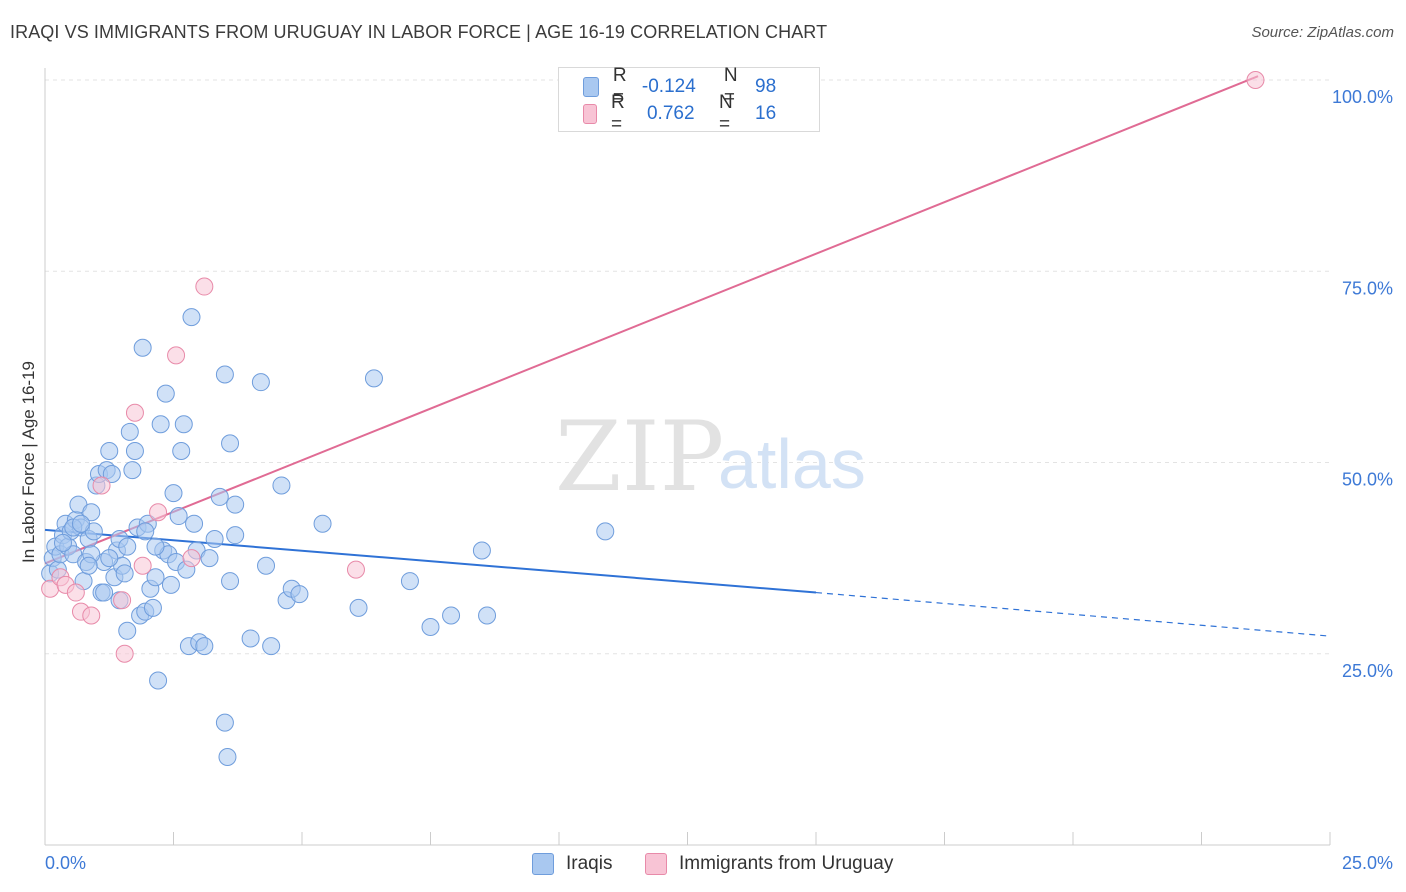 The height and width of the screenshot is (892, 1406). I want to click on iraqis-trend-line, so click(430, 561).